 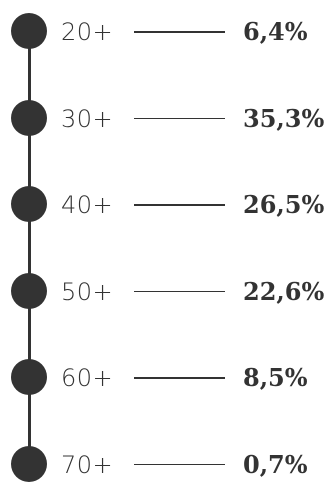 I want to click on percentage-value: 22,6%, so click(x=284, y=291).